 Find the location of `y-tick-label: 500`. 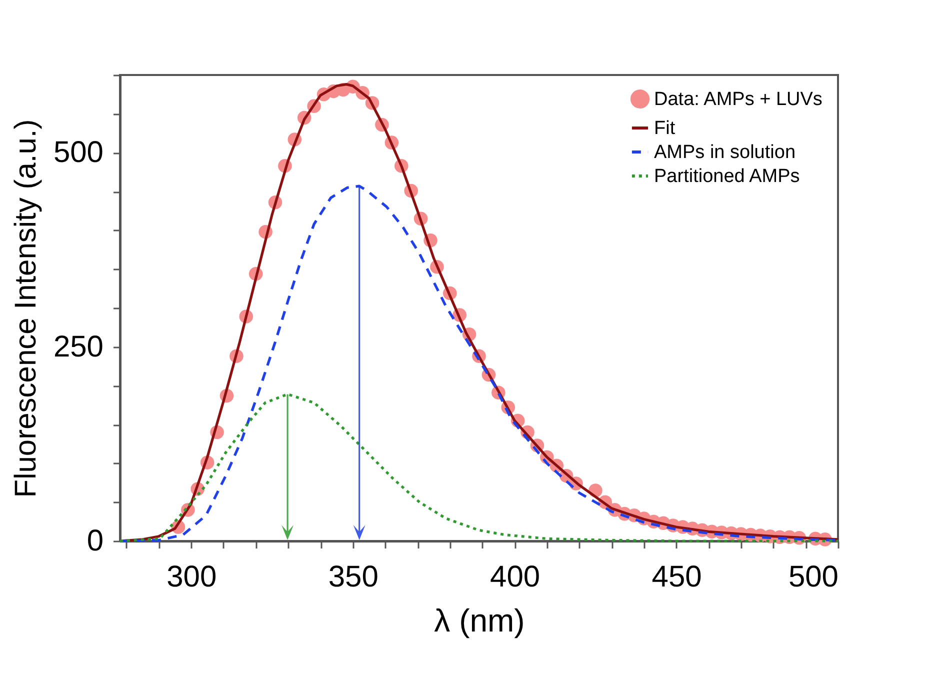

y-tick-label: 500 is located at coordinates (78, 153).